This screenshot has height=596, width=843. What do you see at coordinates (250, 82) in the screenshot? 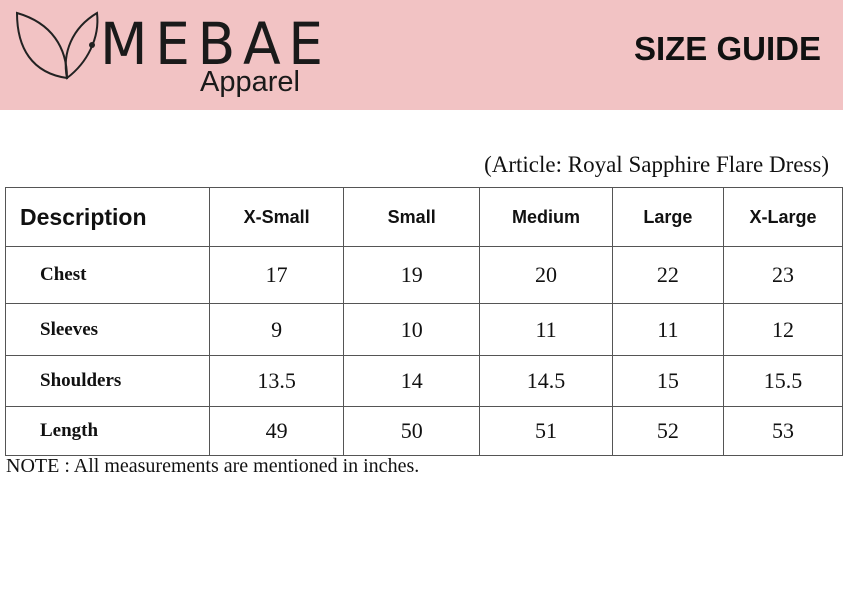
I see `tagline: Apparel` at bounding box center [250, 82].